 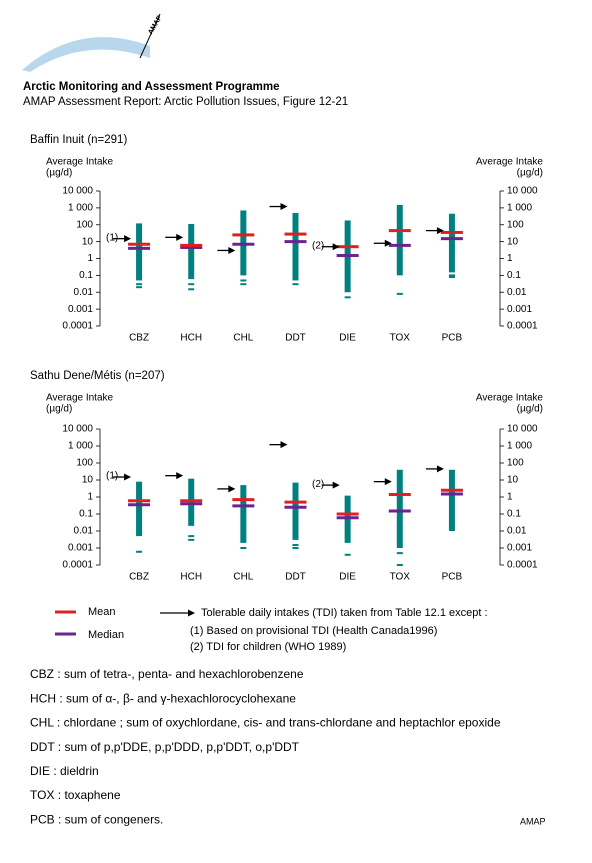 I want to click on y-tick-label: 0.01, so click(x=84, y=531).